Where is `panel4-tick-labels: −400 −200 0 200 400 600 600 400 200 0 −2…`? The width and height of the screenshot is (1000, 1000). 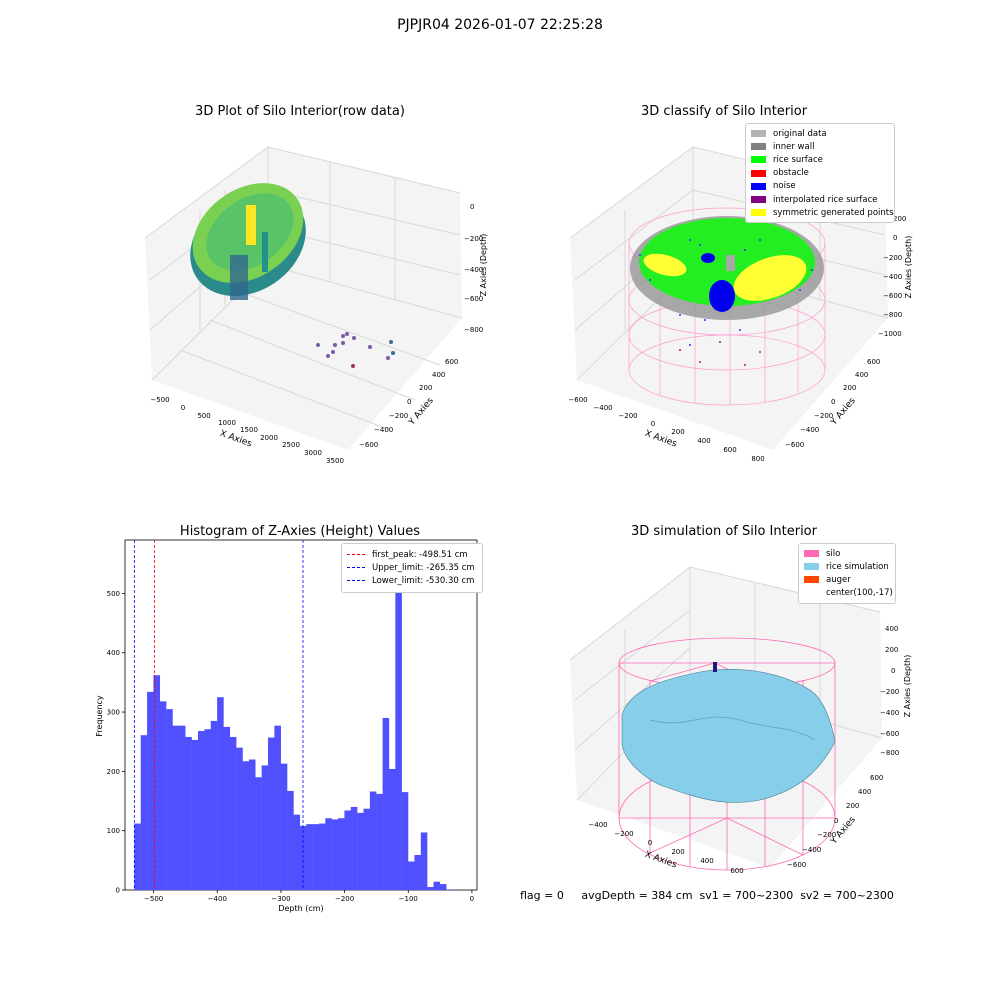
panel4-tick-labels: −400 −200 0 200 400 600 600 400 200 0 −2… is located at coordinates (743, 750).